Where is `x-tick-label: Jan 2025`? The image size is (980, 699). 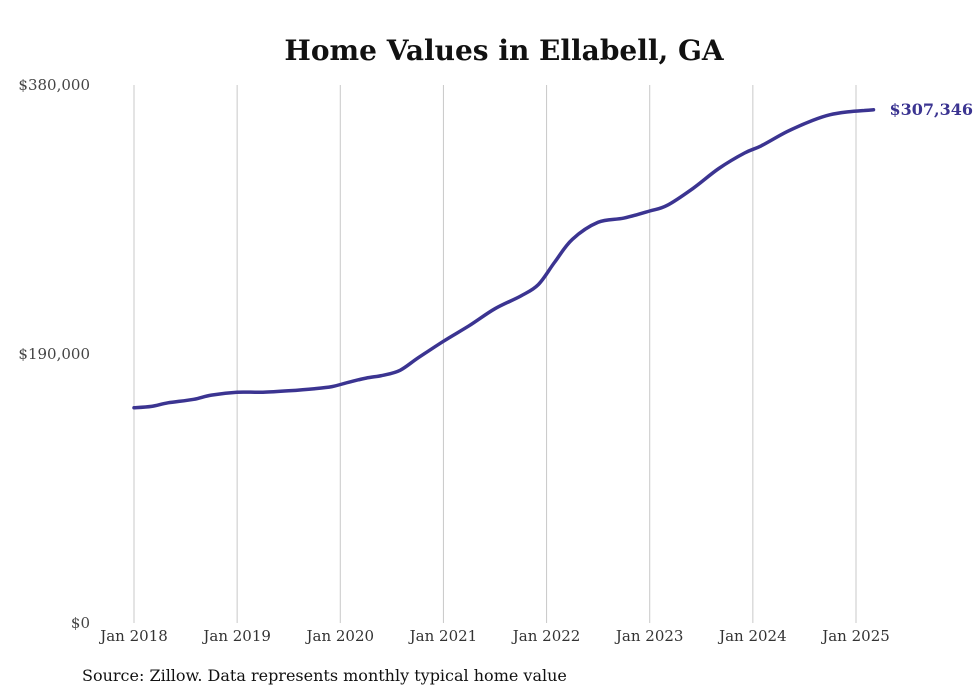
x-tick-label: Jan 2025 is located at coordinates (855, 636).